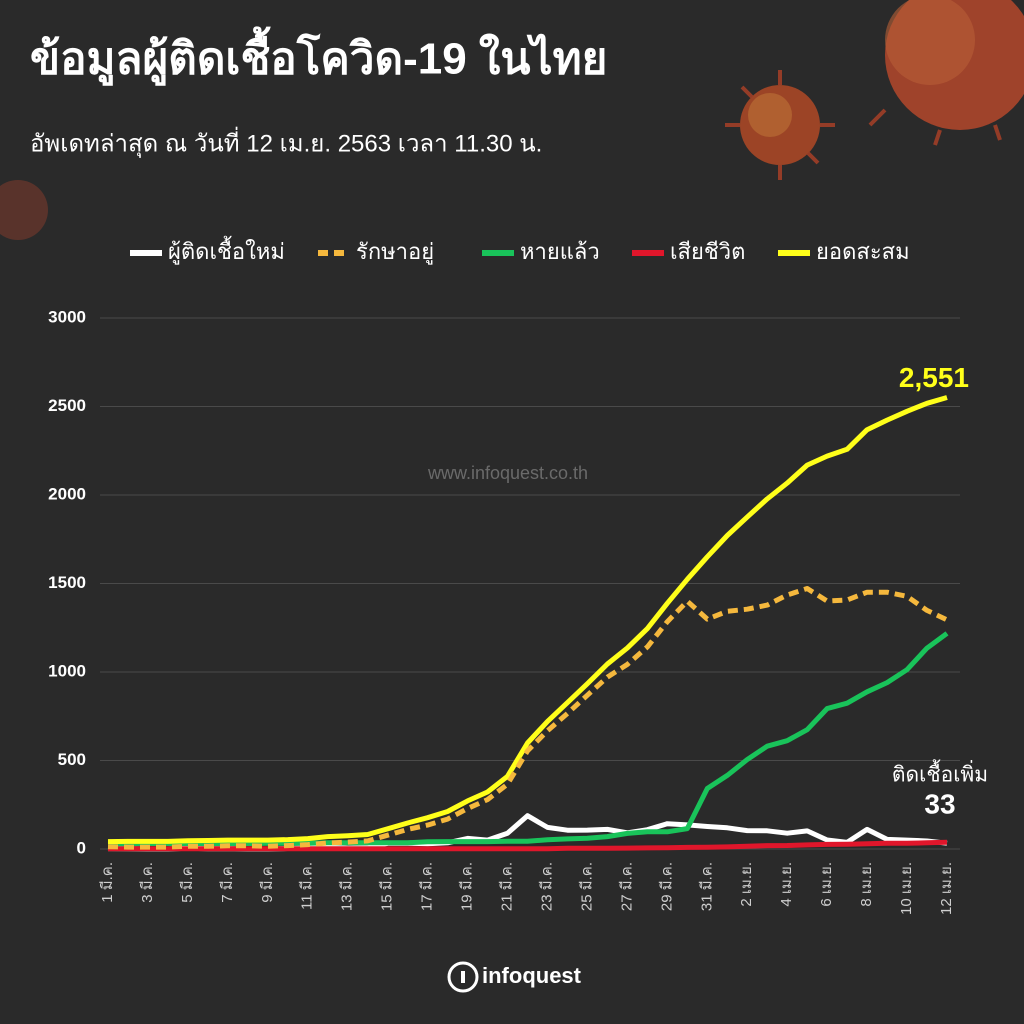 The height and width of the screenshot is (1024, 1024). I want to click on x-tick-label: 13 มี.ค., so click(347, 886).